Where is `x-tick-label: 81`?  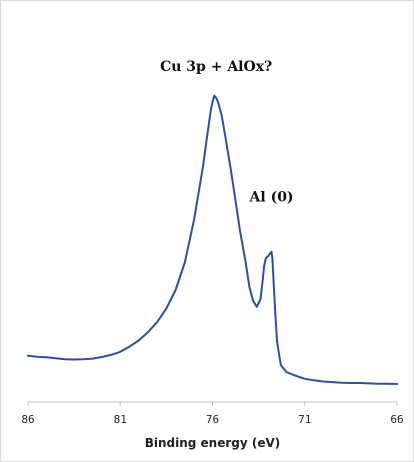 x-tick-label: 81 is located at coordinates (120, 419).